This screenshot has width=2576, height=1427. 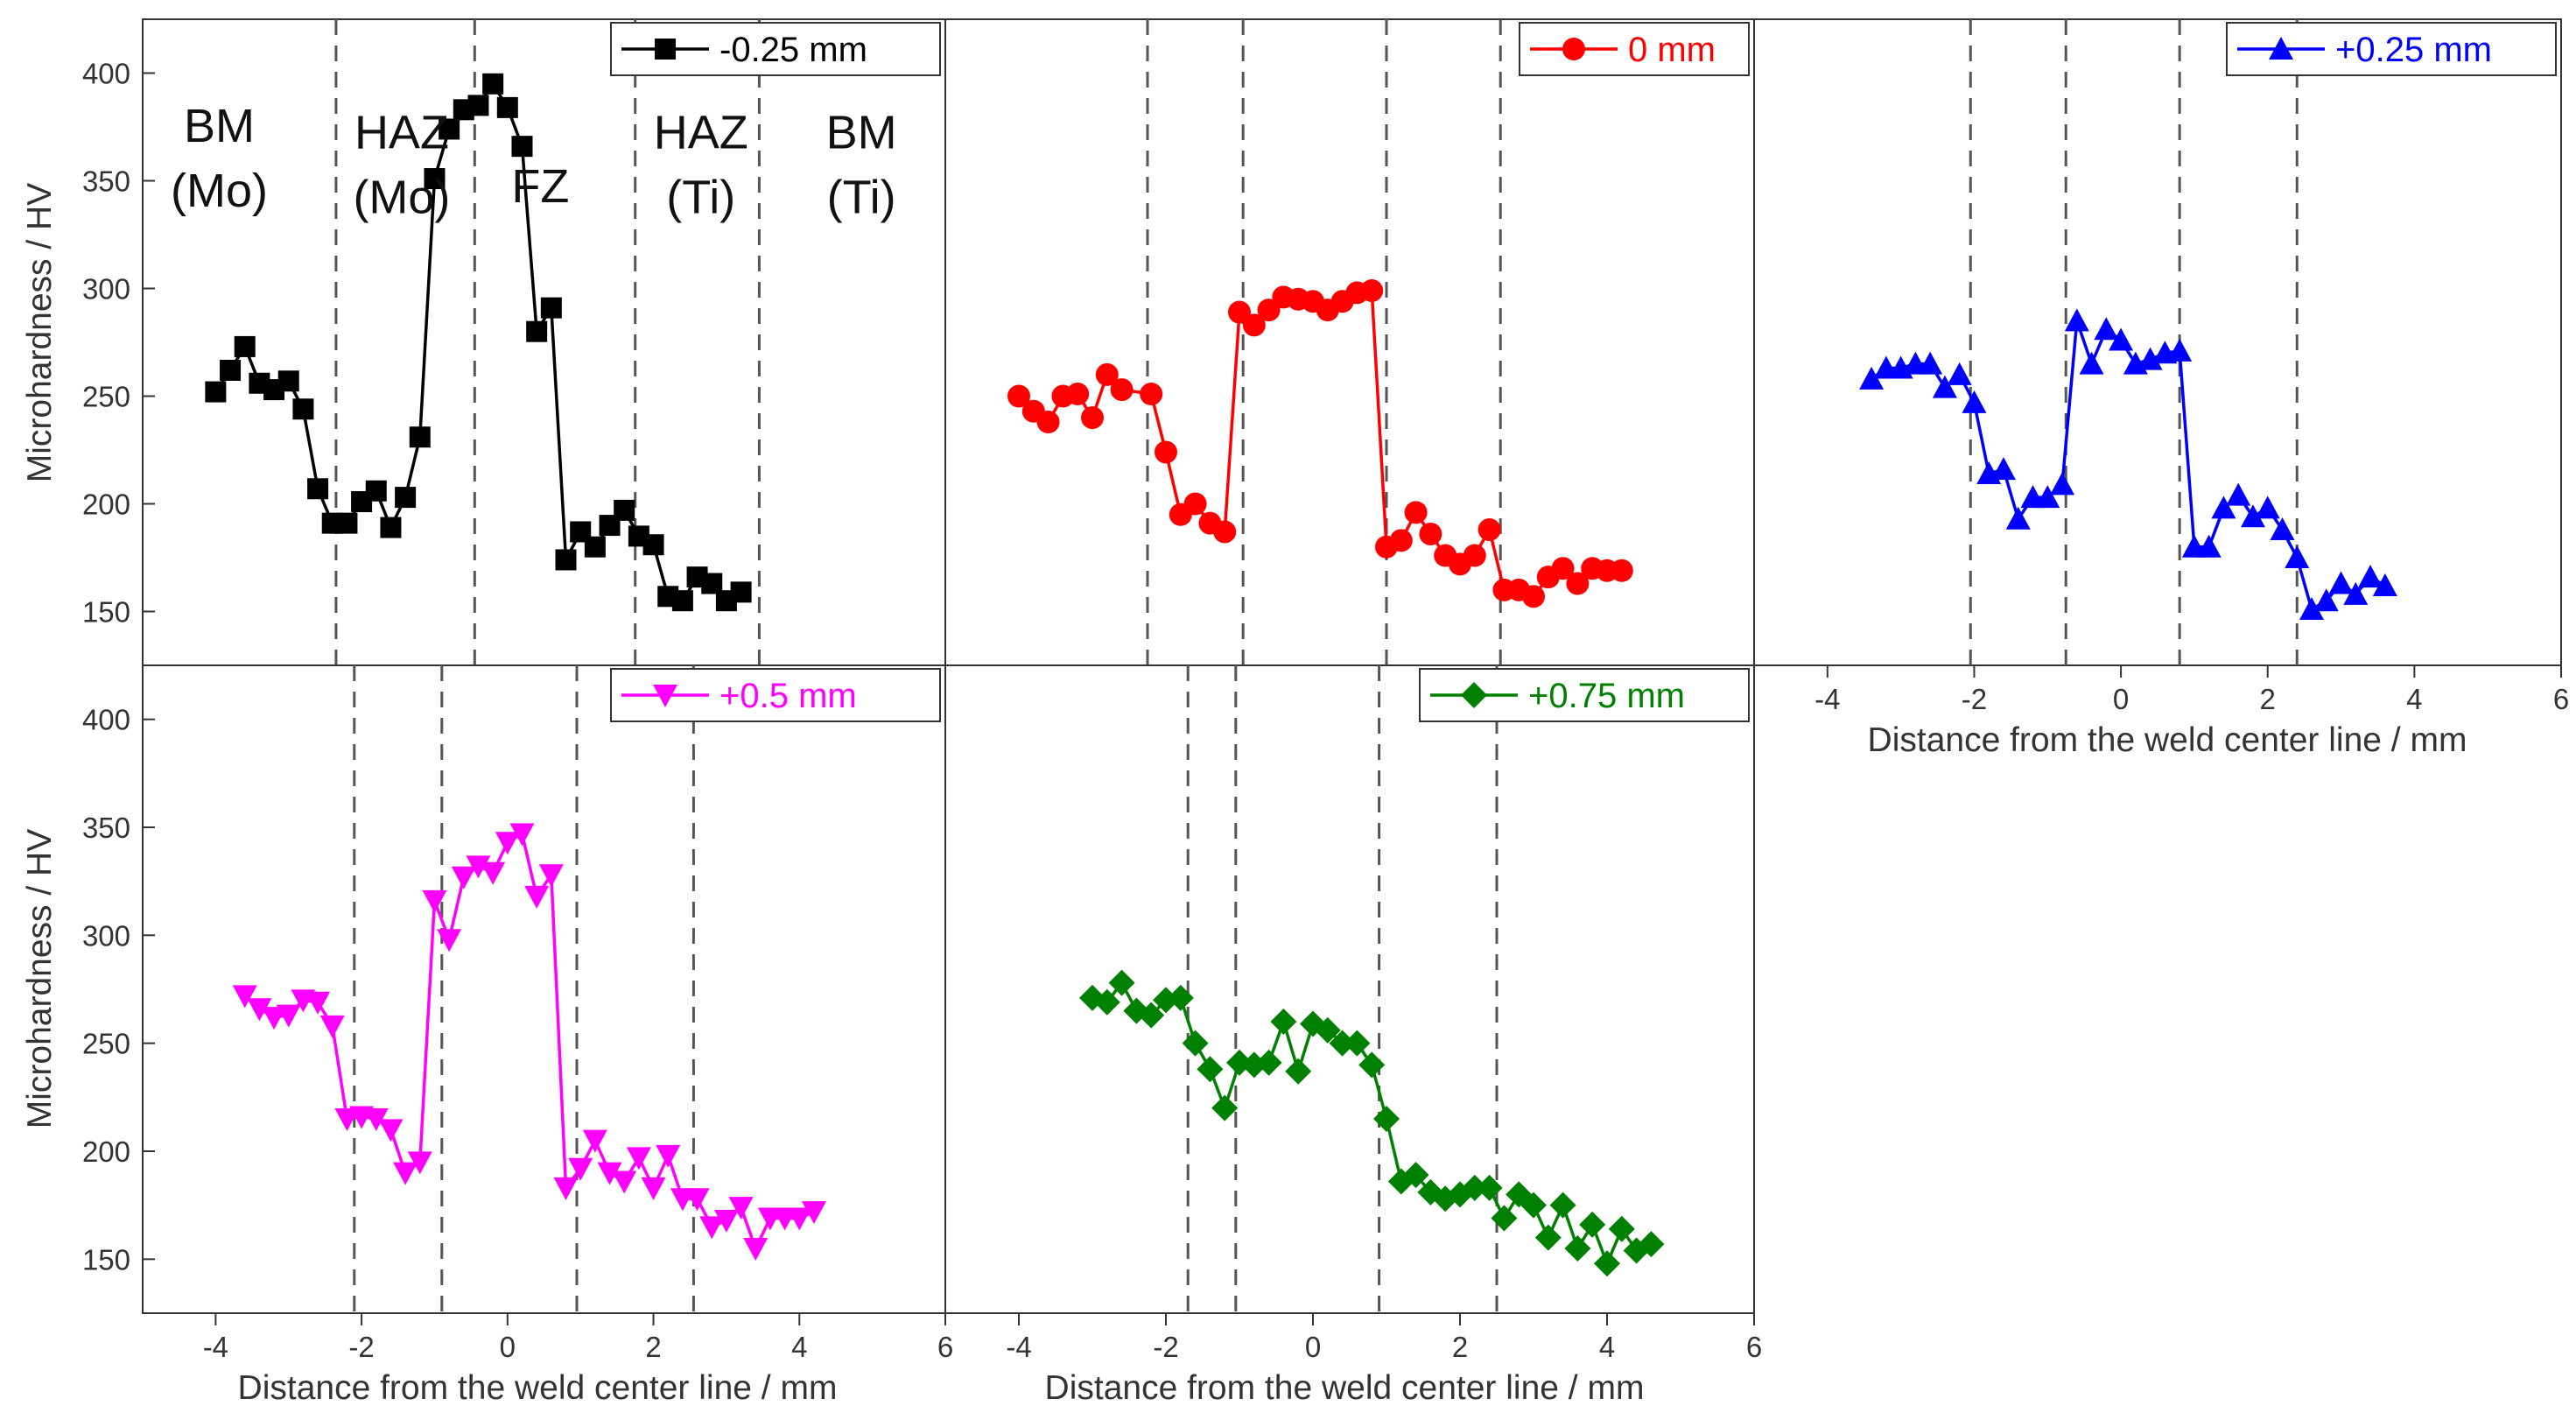 I want to click on y-axis-label-top: Microhardness / HV, so click(x=40, y=332).